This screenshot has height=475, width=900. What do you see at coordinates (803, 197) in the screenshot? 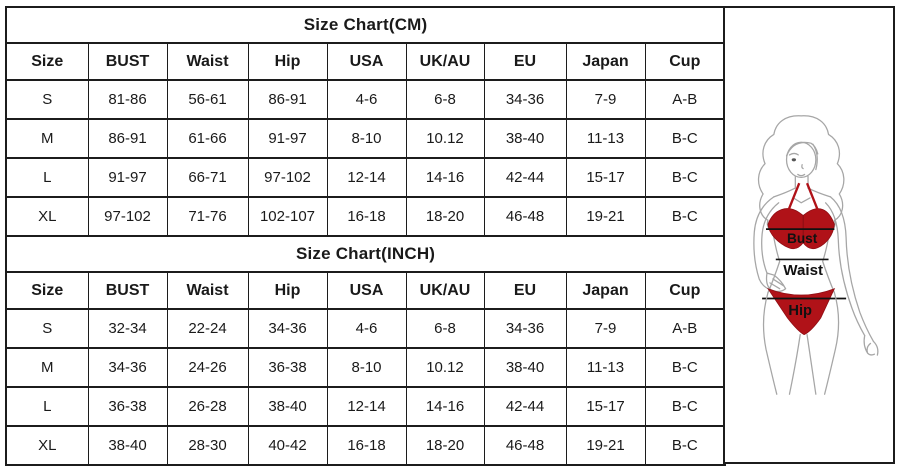
I see `bikini-straps` at bounding box center [803, 197].